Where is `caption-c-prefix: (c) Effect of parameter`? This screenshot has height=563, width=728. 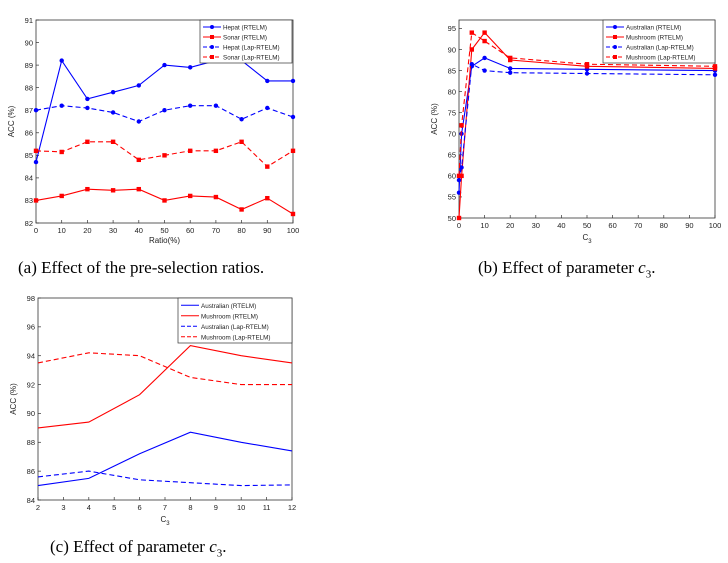 caption-c-prefix: (c) Effect of parameter is located at coordinates (130, 546).